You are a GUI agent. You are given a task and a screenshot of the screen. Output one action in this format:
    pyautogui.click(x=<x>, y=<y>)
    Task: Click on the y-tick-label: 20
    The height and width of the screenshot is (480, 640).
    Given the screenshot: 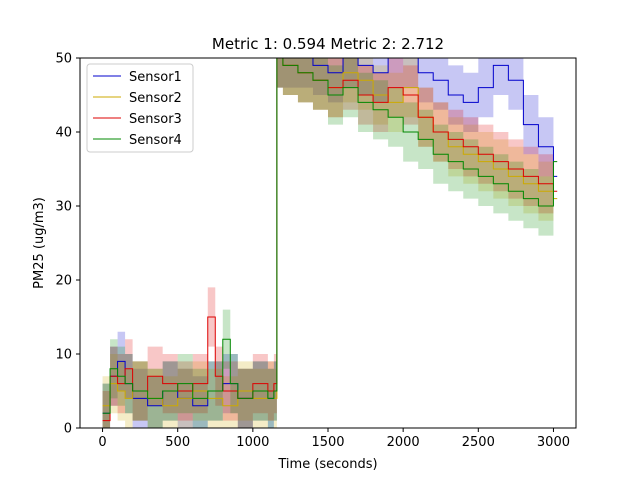 What is the action you would take?
    pyautogui.click(x=63, y=281)
    